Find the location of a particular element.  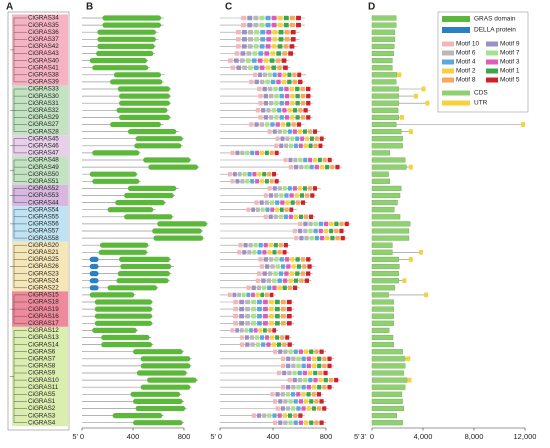

clade-box is located at coordinates (40, 146).